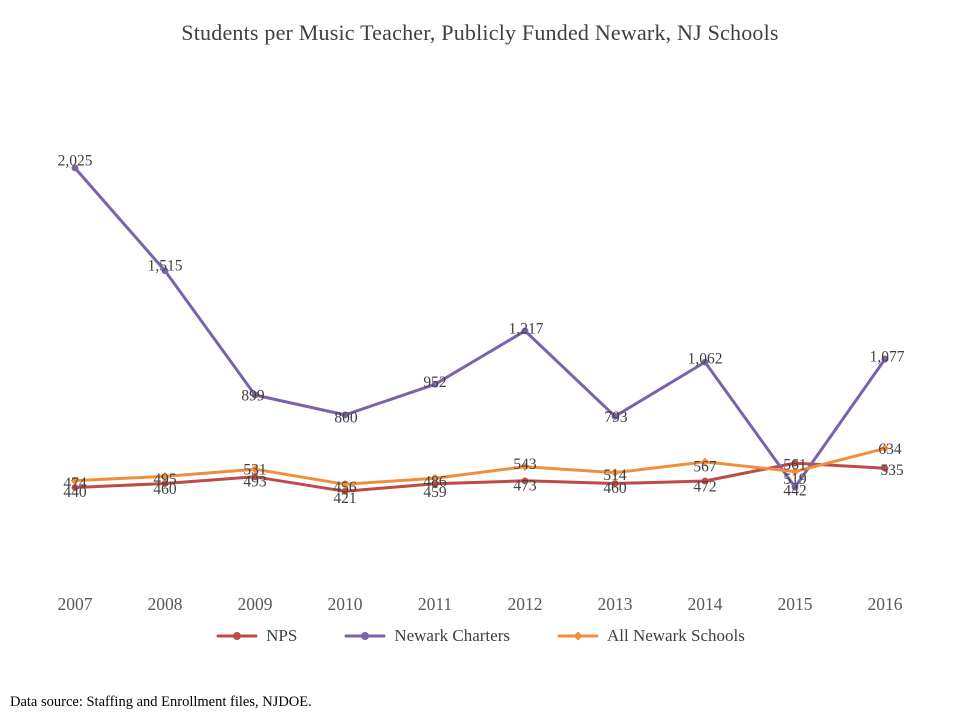 This screenshot has height=720, width=960. I want to click on x-axis-label: 2014, so click(705, 604).